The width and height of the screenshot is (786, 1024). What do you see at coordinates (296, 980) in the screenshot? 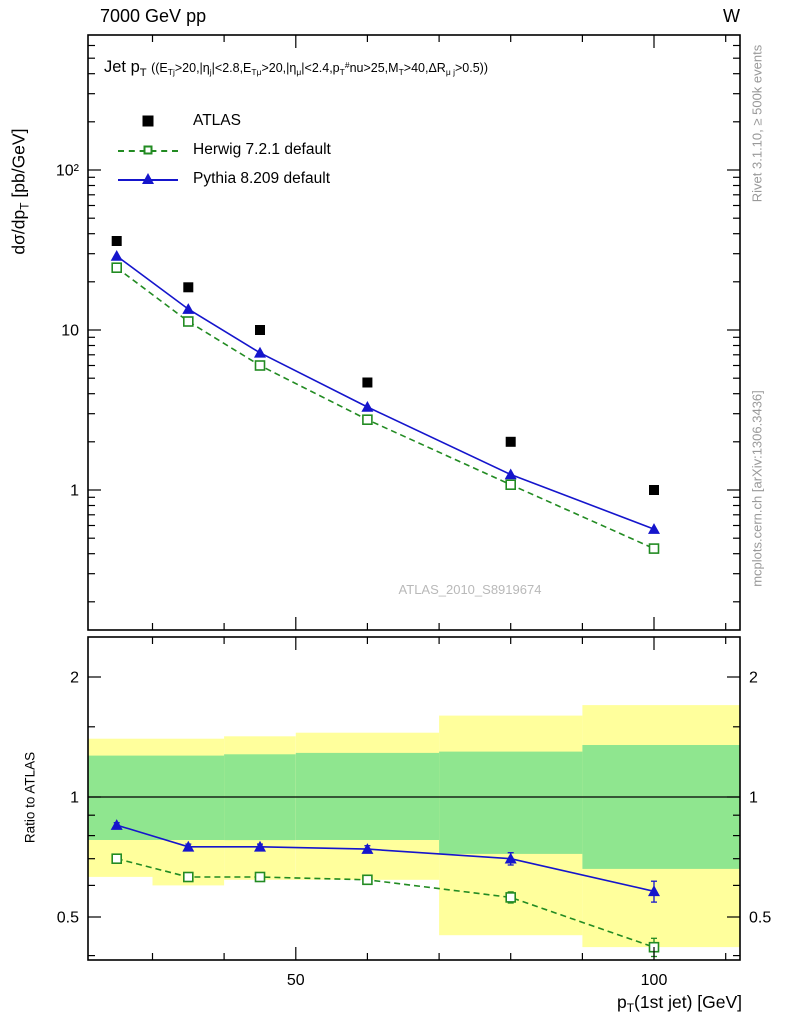
I see `svg-text: 50` at bounding box center [296, 980].